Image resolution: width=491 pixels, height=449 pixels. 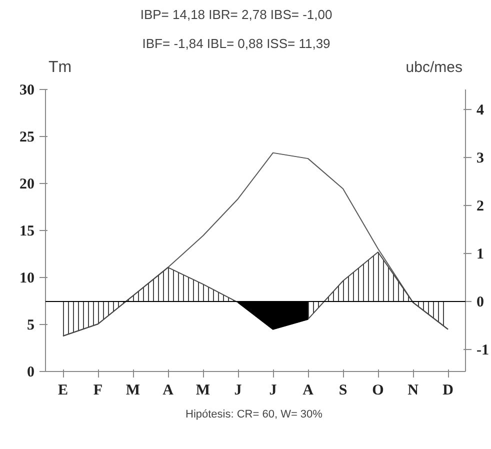 What do you see at coordinates (27, 278) in the screenshot?
I see `y-tick-label: 10` at bounding box center [27, 278].